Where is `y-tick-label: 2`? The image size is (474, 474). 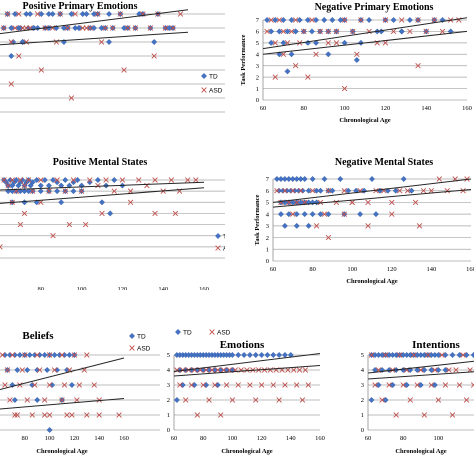 y-tick-label: 2 is located at coordinates (362, 400).